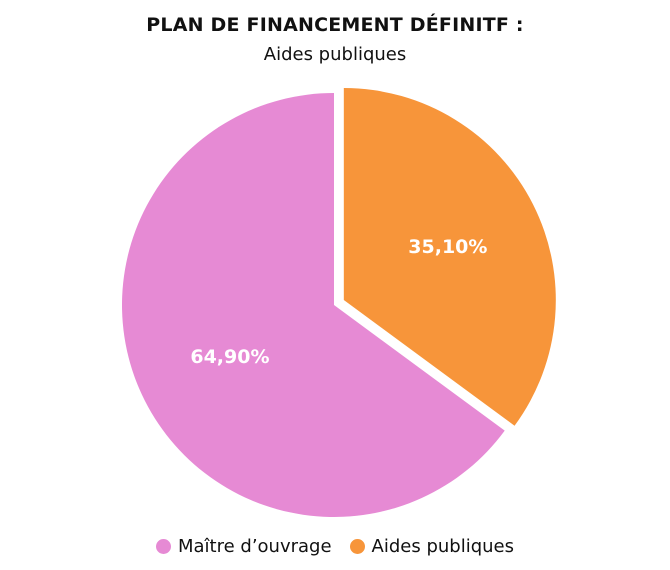 The image size is (670, 570). What do you see at coordinates (335, 546) in the screenshot?
I see `chart-legend: Maître d’ouvrage Aides publiques` at bounding box center [335, 546].